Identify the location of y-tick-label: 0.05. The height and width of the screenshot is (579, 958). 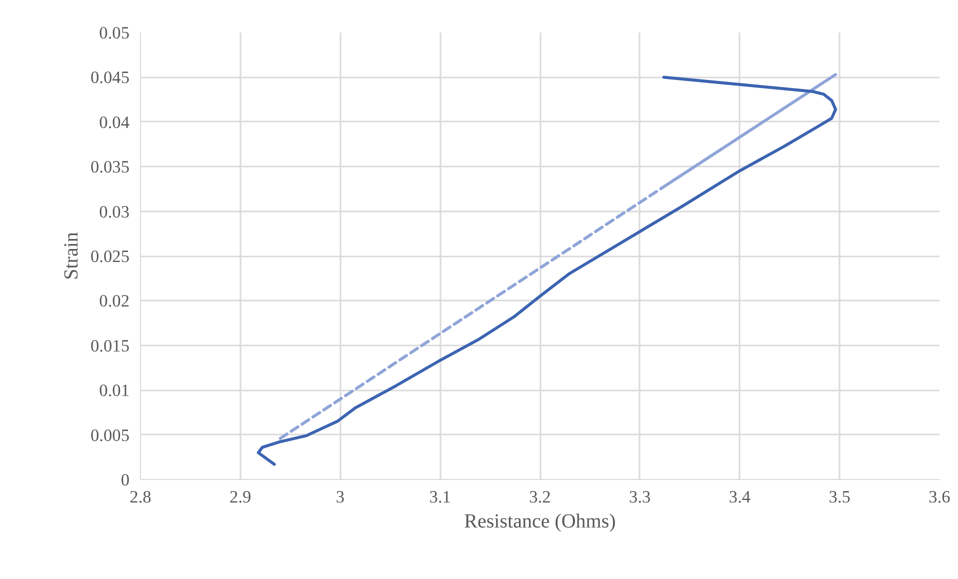
(114, 33).